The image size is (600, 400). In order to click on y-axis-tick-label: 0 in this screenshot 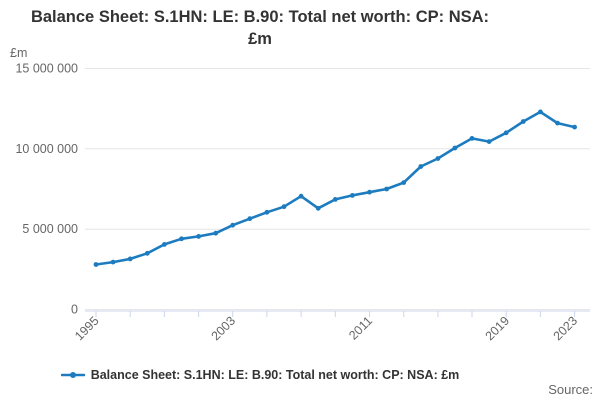, I will do `click(74, 310)`.